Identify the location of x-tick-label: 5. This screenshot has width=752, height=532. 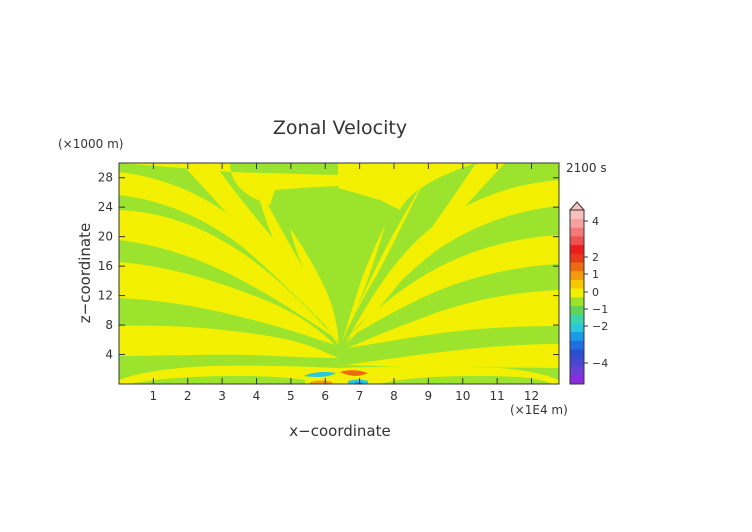
(291, 396).